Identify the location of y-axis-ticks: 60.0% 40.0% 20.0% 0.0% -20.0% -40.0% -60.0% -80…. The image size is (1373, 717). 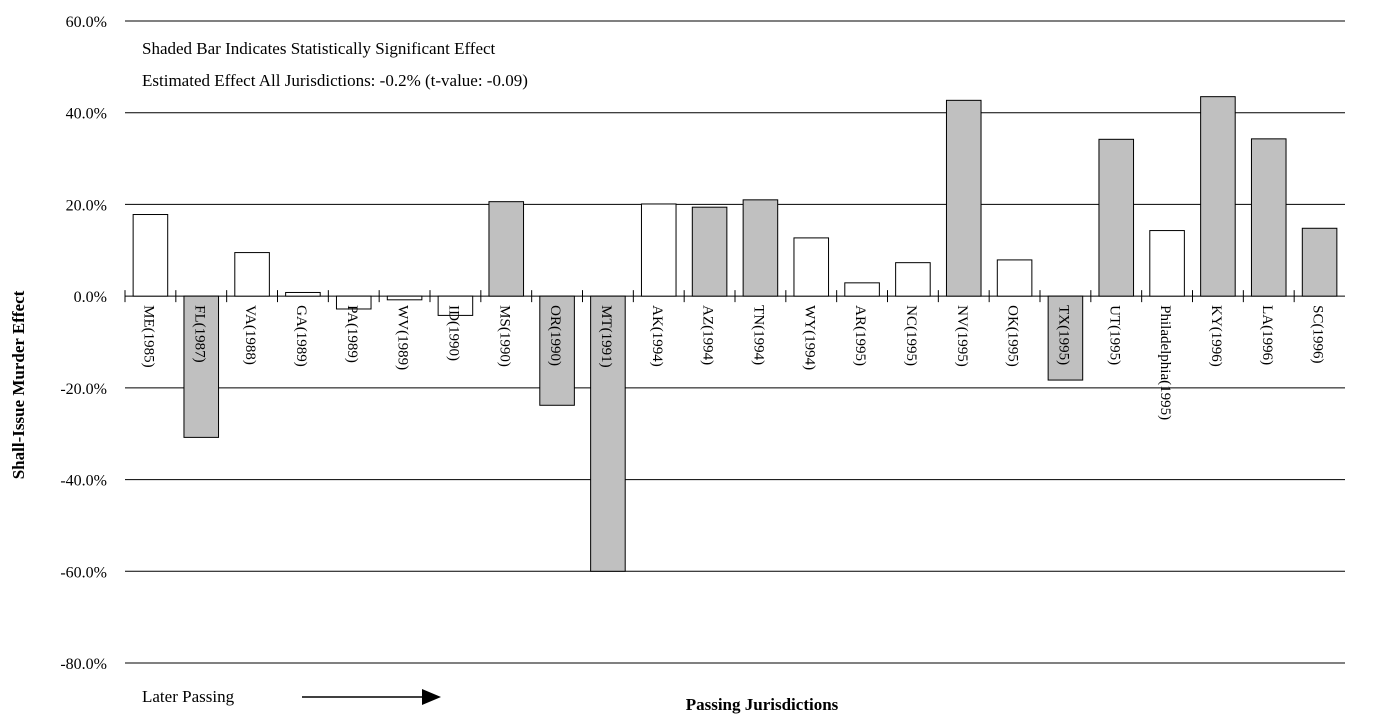
(83, 343).